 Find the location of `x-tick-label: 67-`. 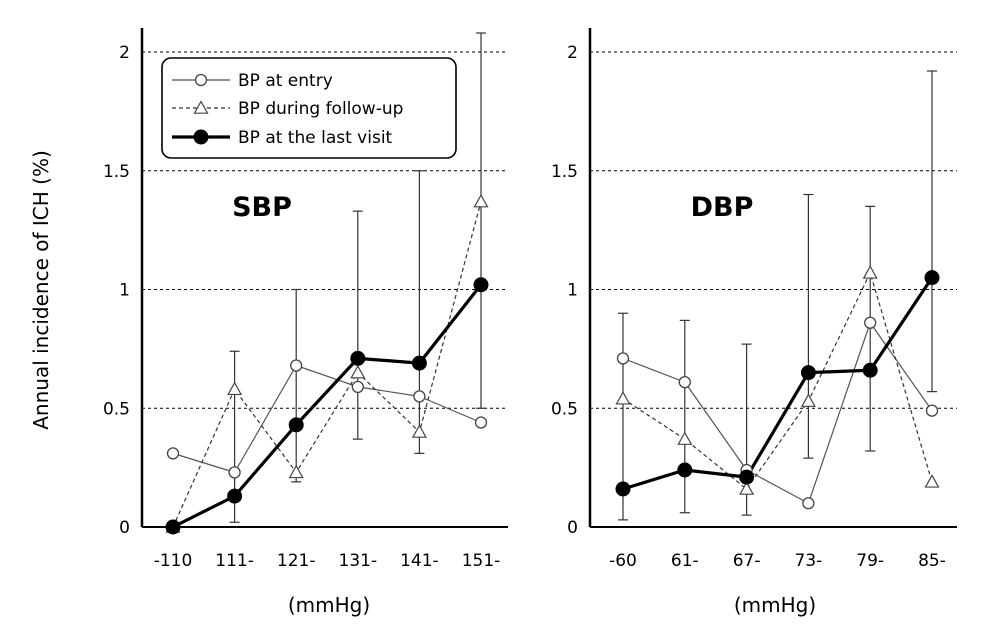

x-tick-label: 67- is located at coordinates (747, 561).